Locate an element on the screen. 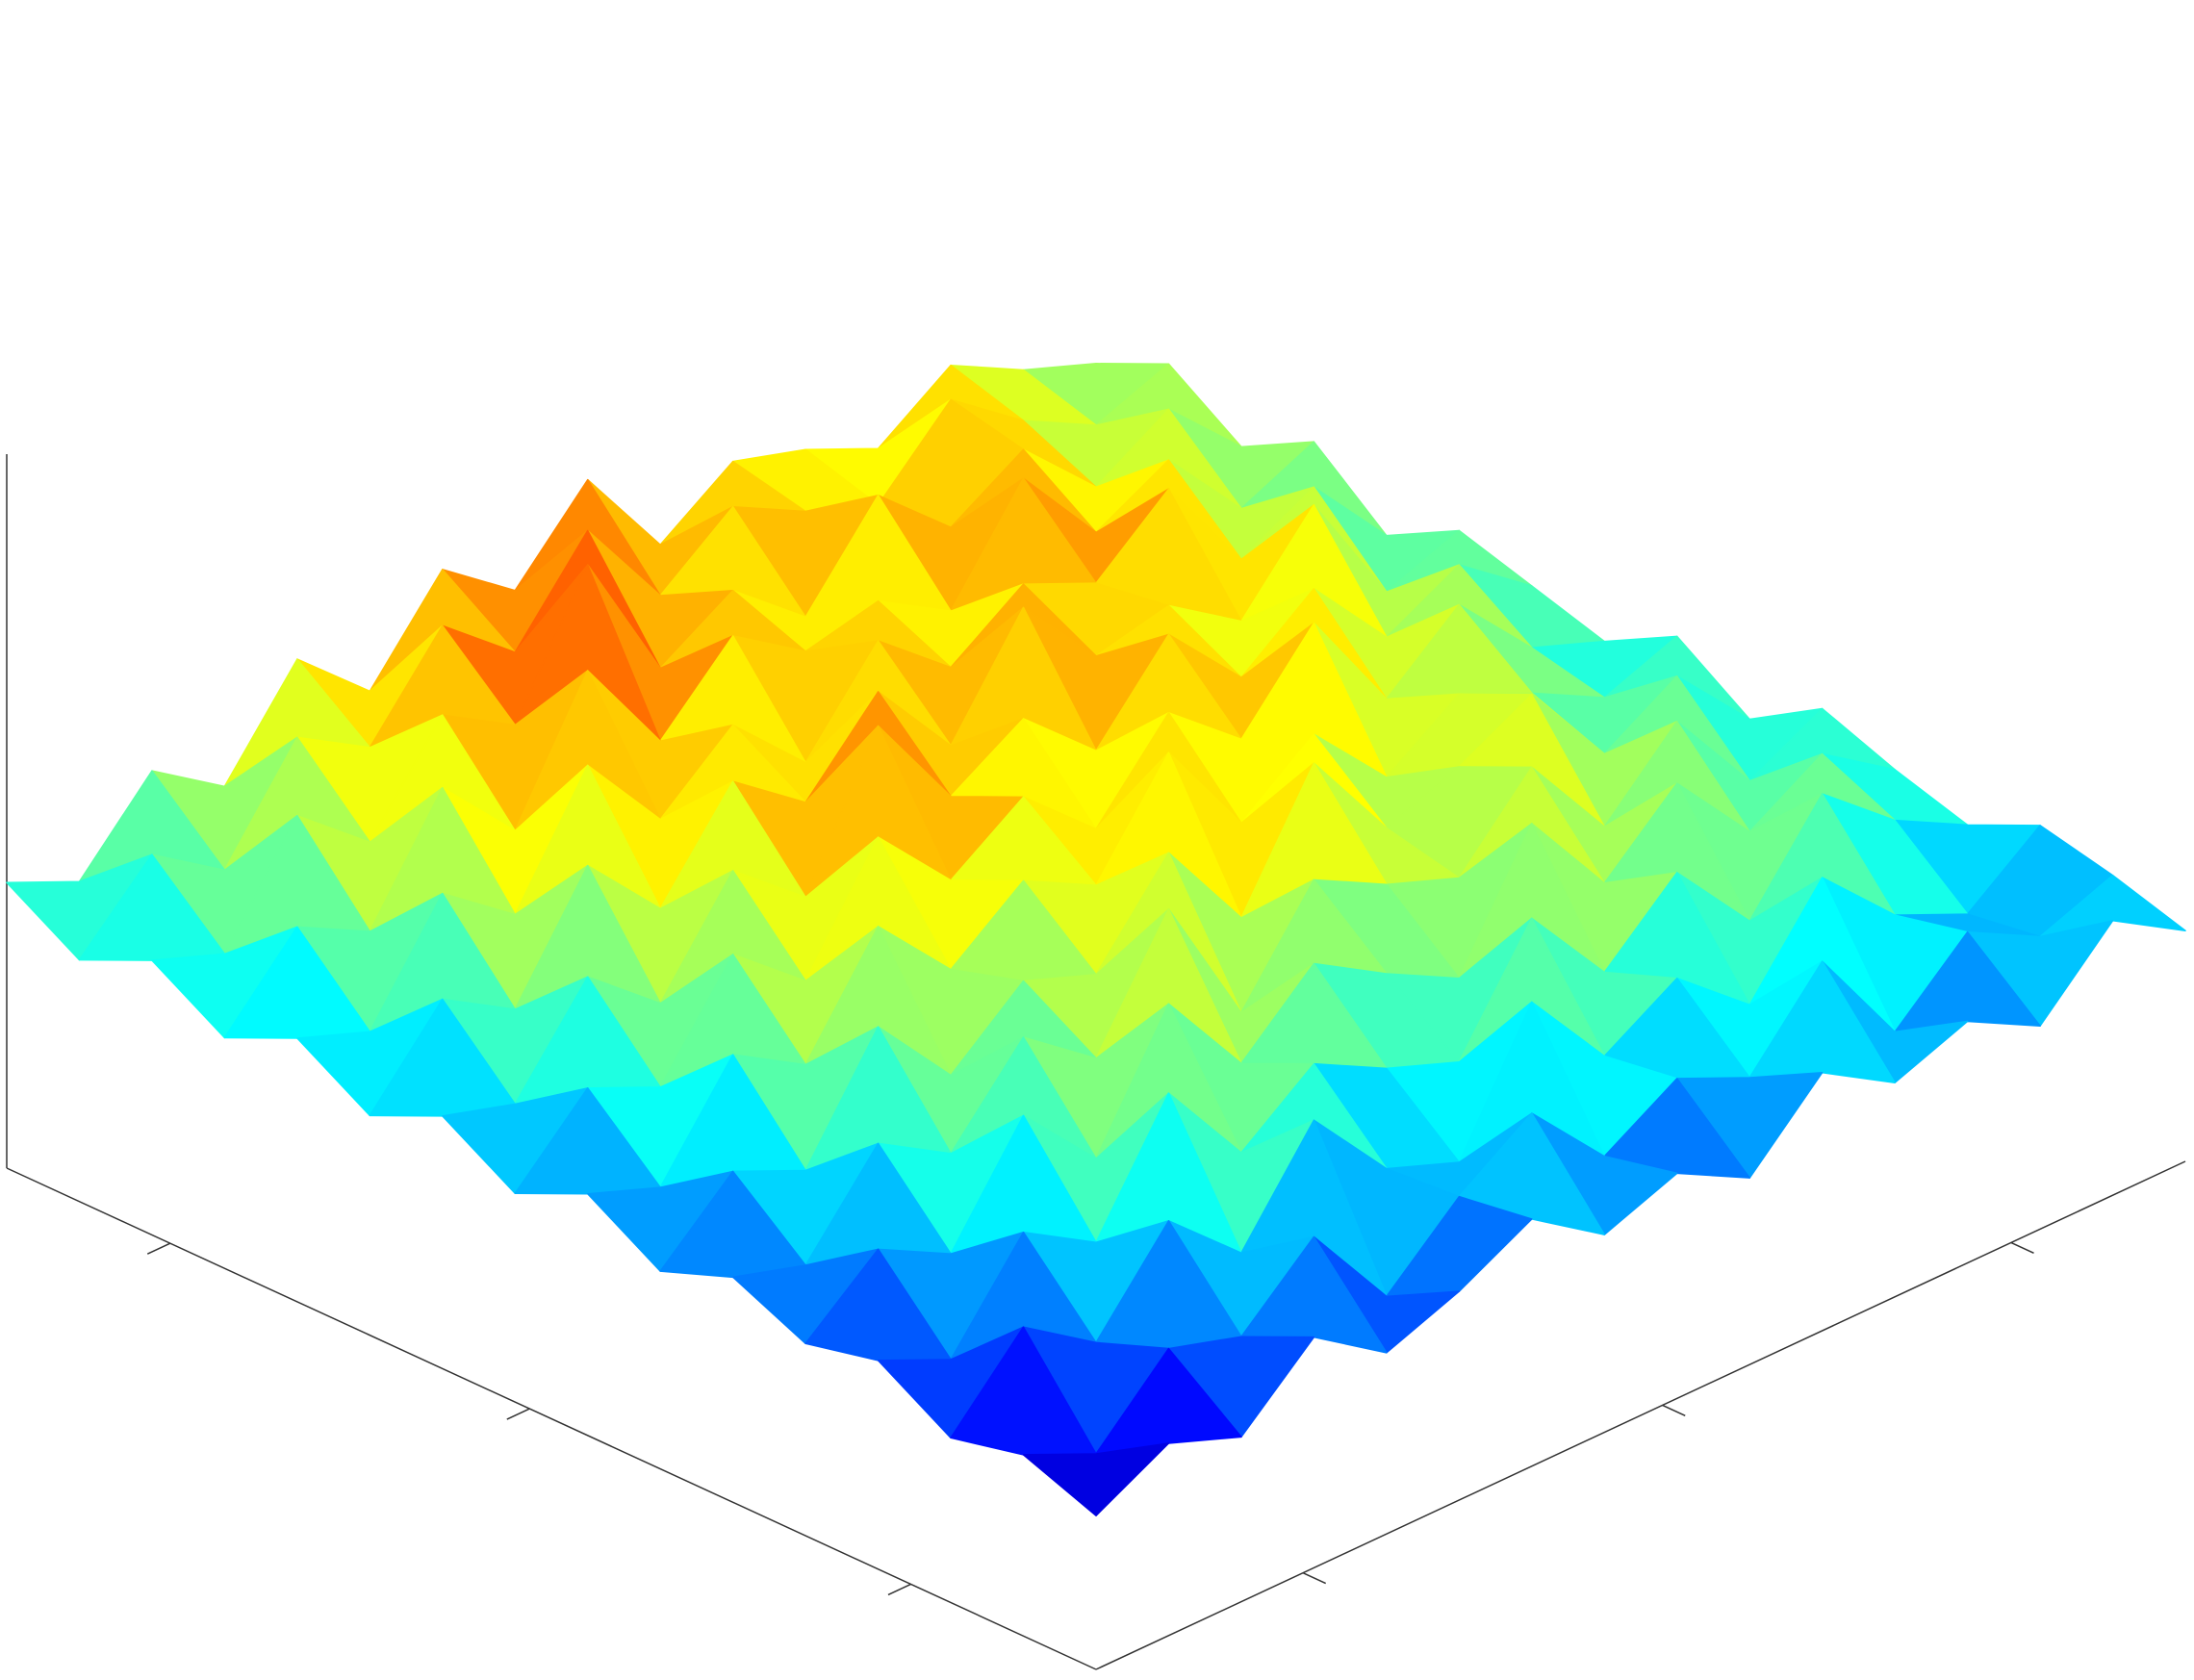 This screenshot has width=2194, height=1680. surface-patch is located at coordinates (1096, 1479).